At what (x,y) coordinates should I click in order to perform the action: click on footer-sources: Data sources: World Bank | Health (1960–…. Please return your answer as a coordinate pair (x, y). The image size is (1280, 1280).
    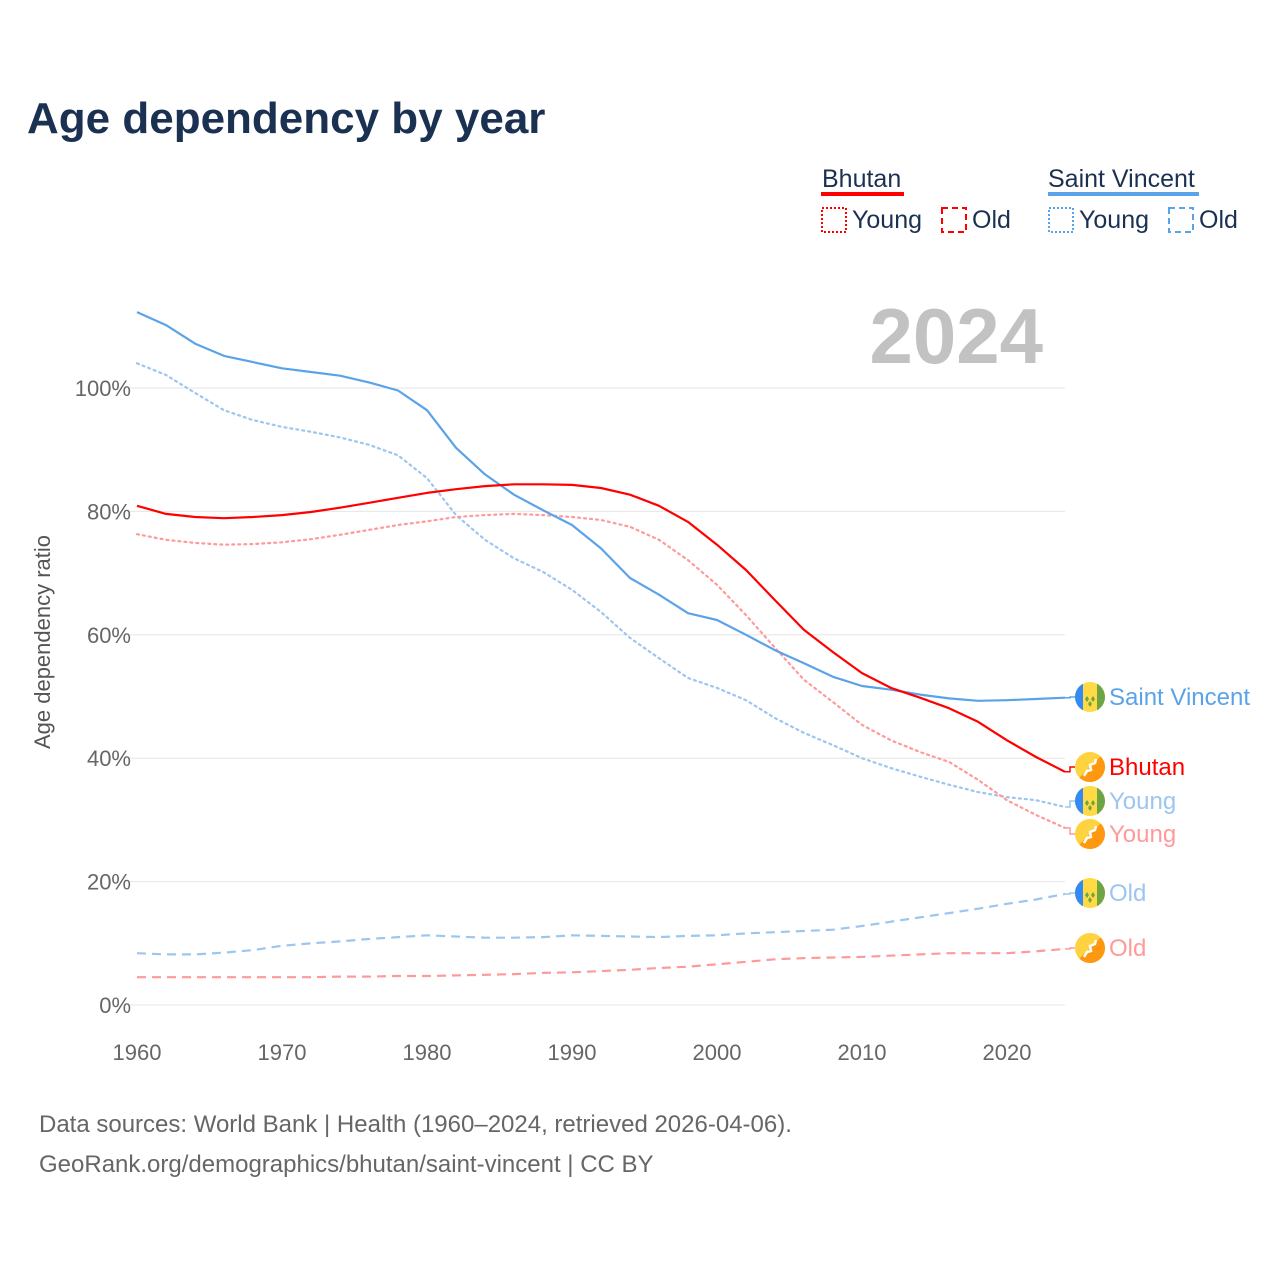
    Looking at the image, I should click on (415, 1124).